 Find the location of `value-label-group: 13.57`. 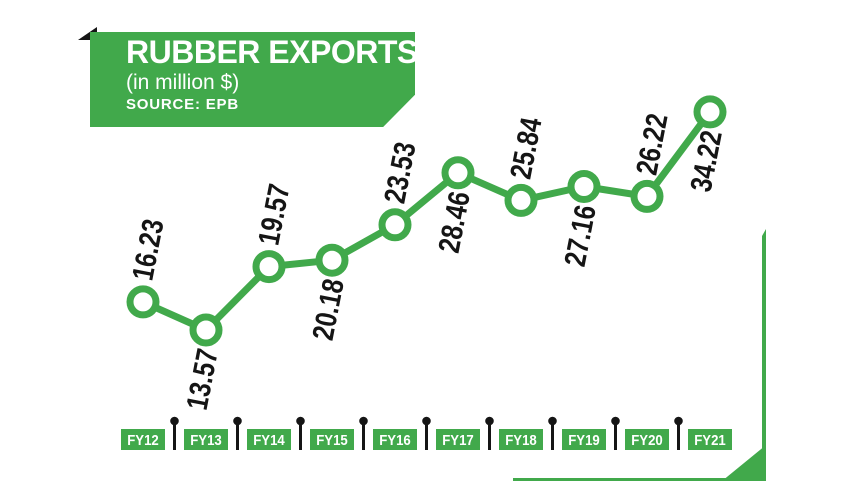

value-label-group: 13.57 is located at coordinates (201, 379).